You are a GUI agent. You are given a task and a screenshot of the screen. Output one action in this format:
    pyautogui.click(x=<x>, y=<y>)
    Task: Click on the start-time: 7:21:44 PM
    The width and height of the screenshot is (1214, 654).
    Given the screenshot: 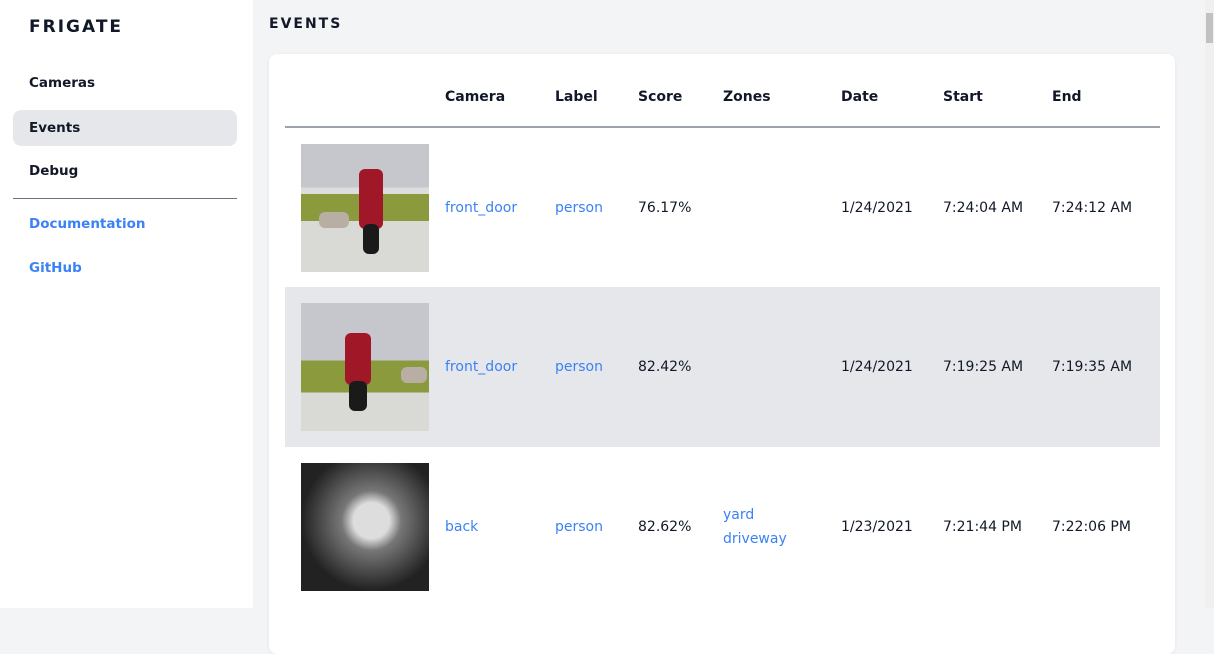 What is the action you would take?
    pyautogui.click(x=982, y=527)
    